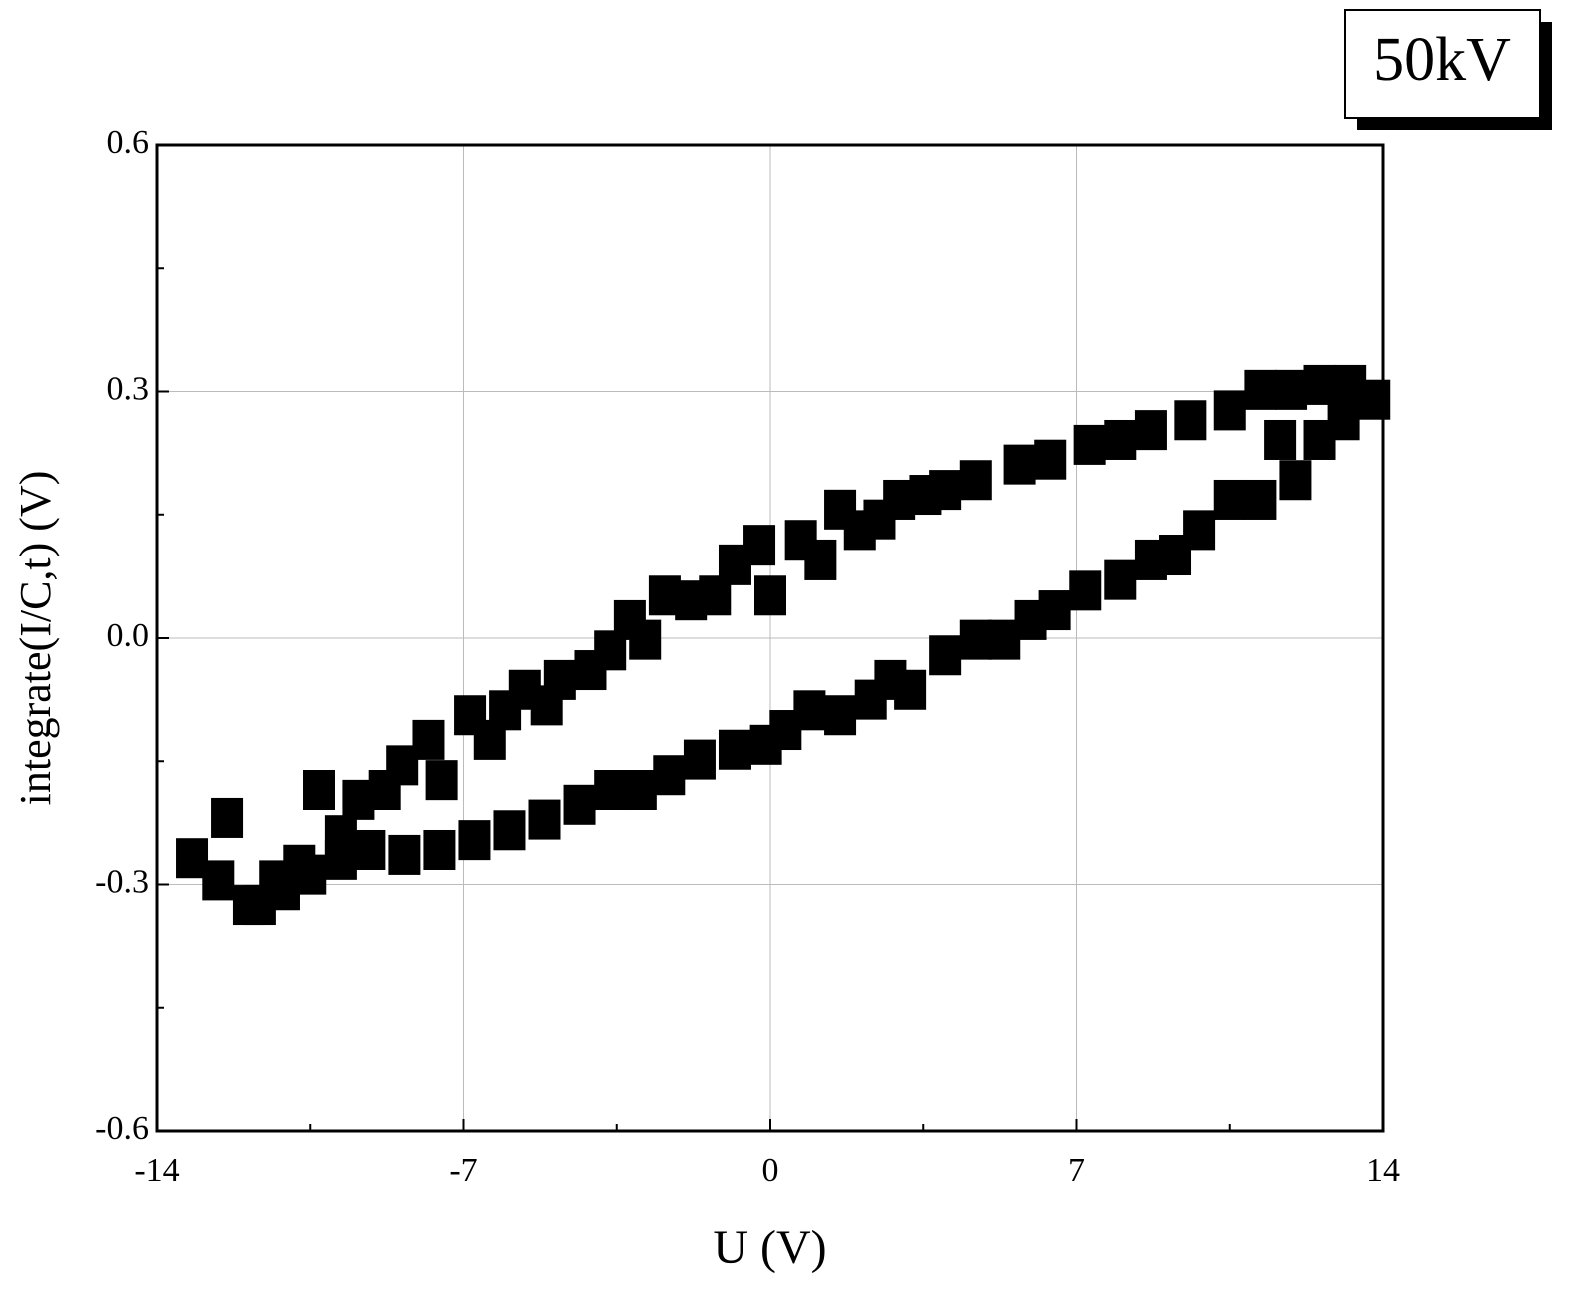 This screenshot has width=1575, height=1299. I want to click on x-tick-label: 14, so click(1383, 1170).